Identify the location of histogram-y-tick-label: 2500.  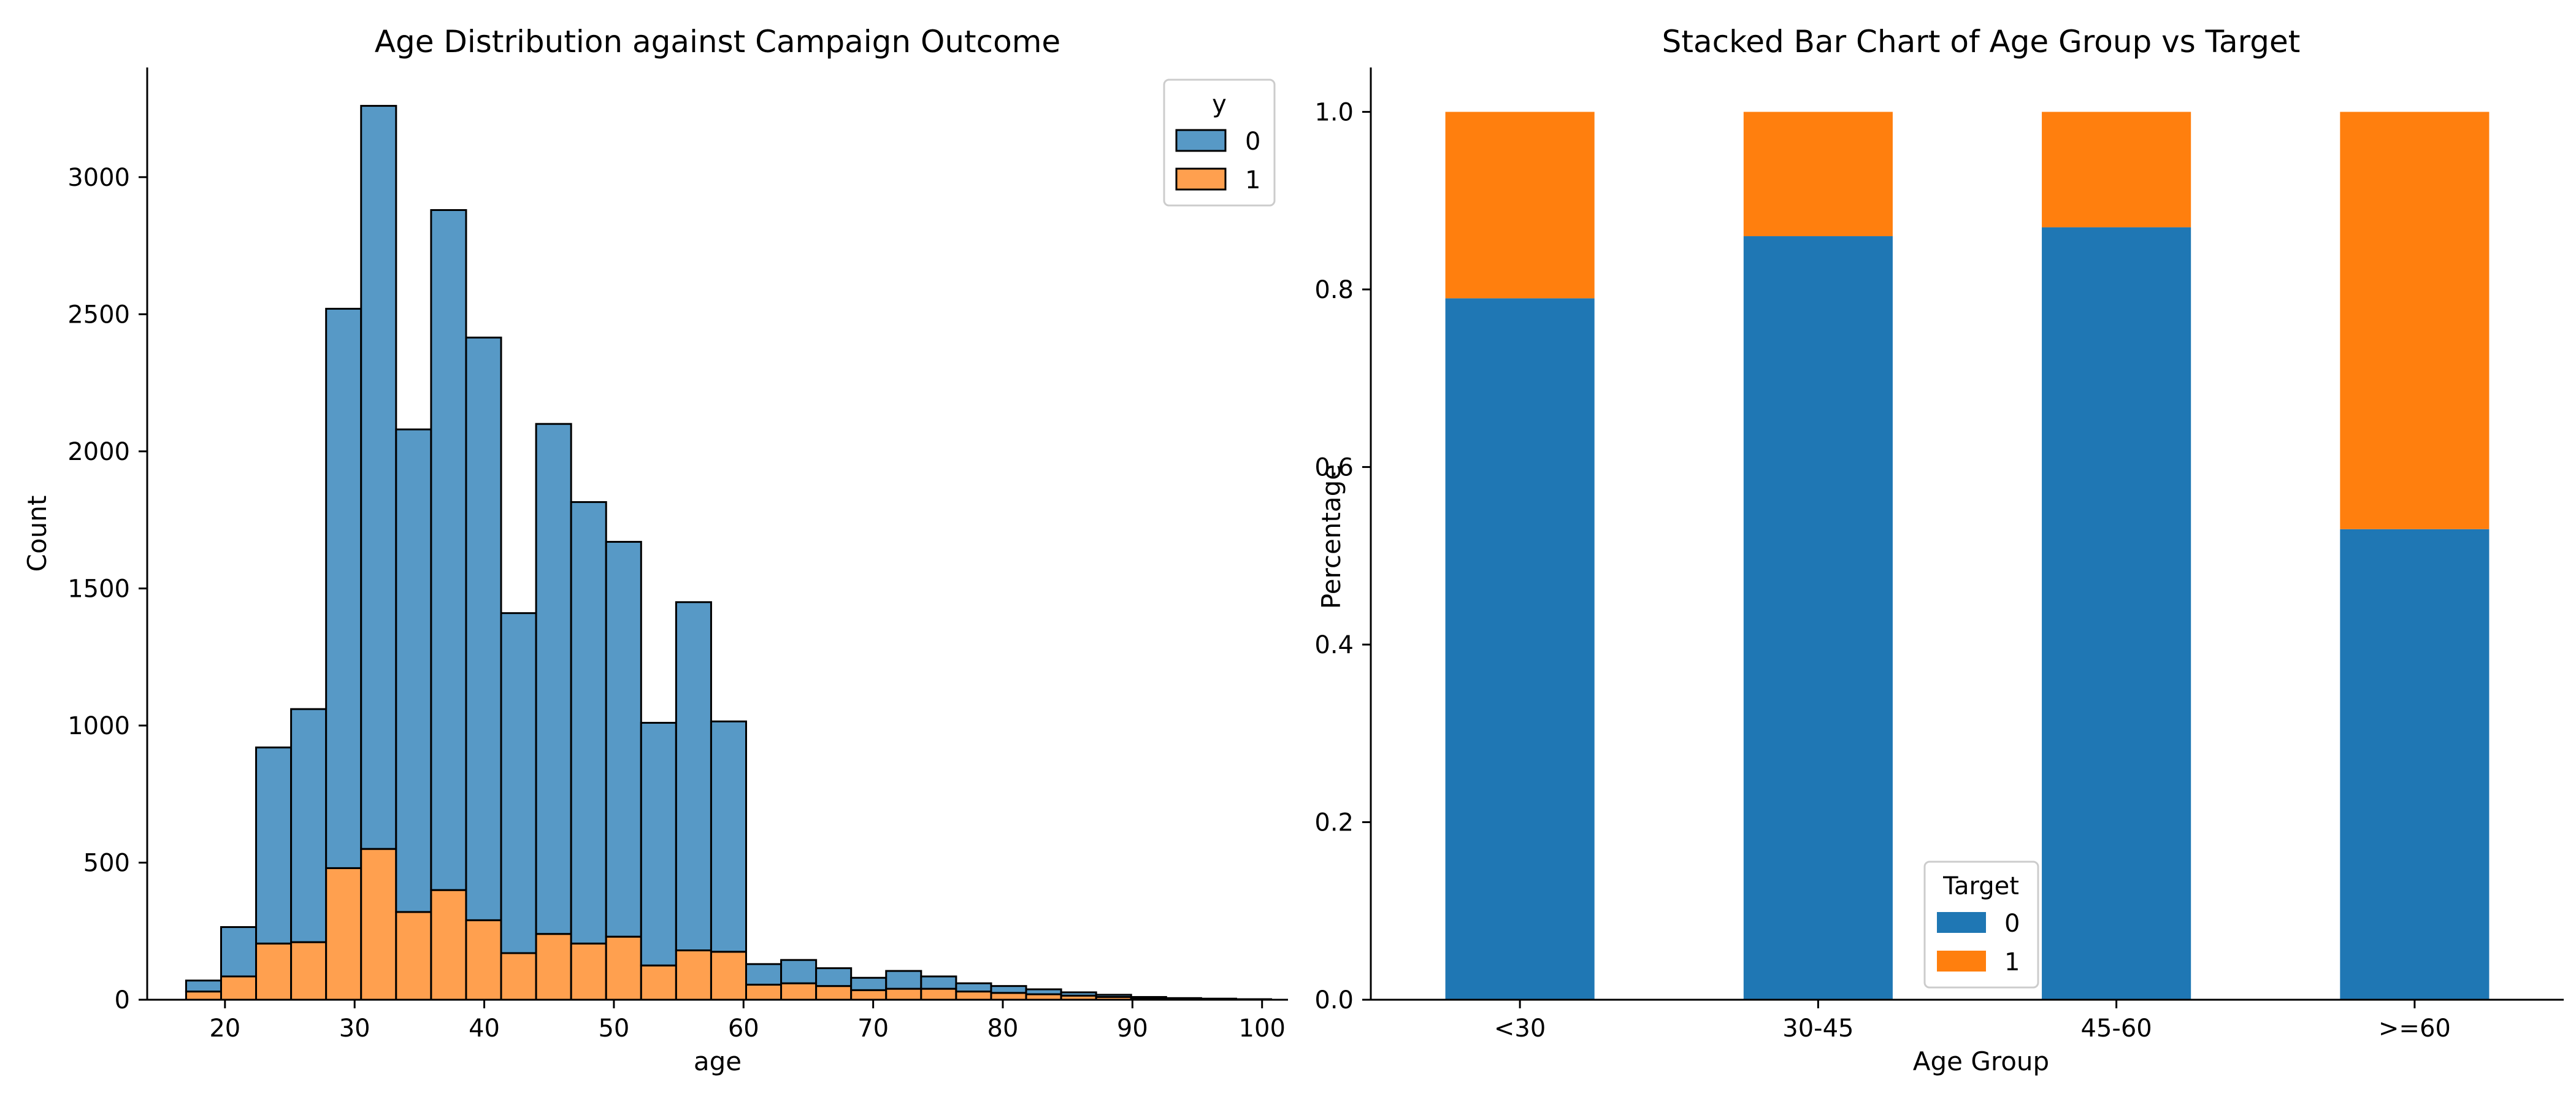
(98, 315).